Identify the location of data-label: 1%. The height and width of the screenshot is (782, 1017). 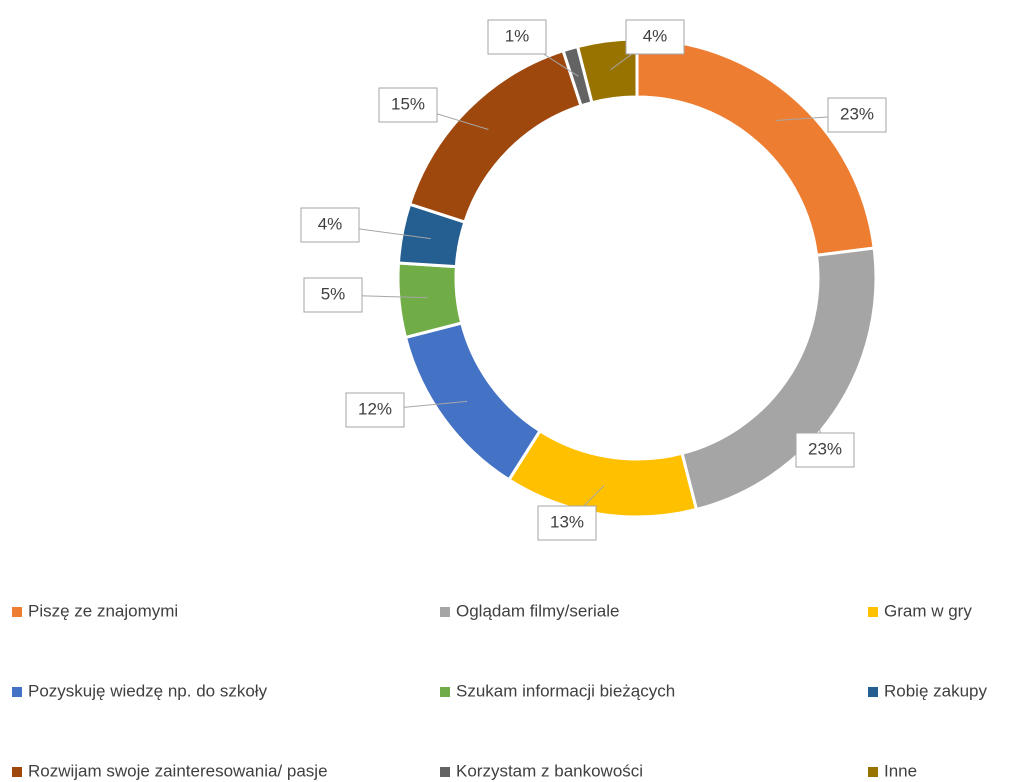
(517, 35).